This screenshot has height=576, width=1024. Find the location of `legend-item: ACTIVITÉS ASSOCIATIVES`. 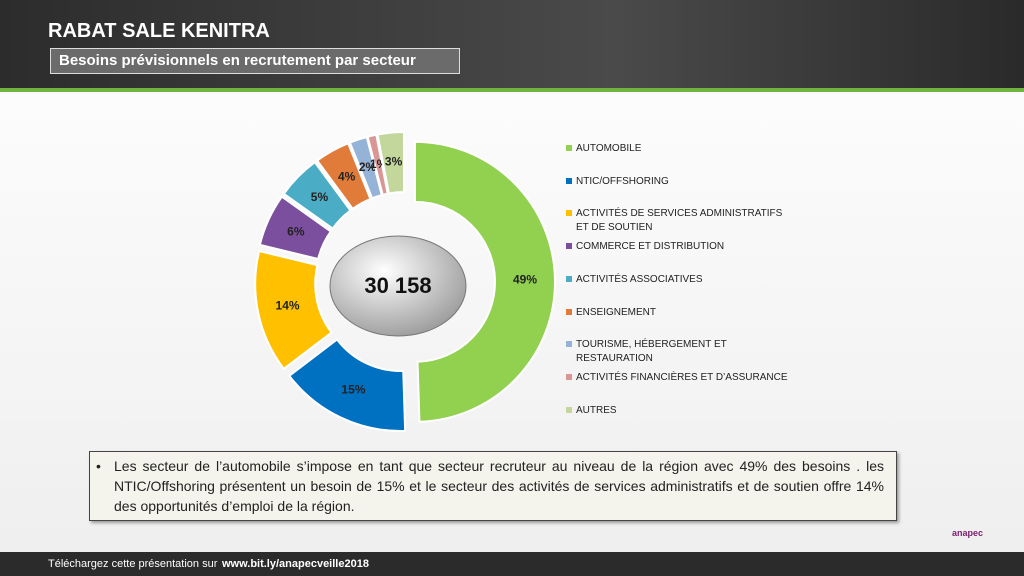

legend-item: ACTIVITÉS ASSOCIATIVES is located at coordinates (678, 280).